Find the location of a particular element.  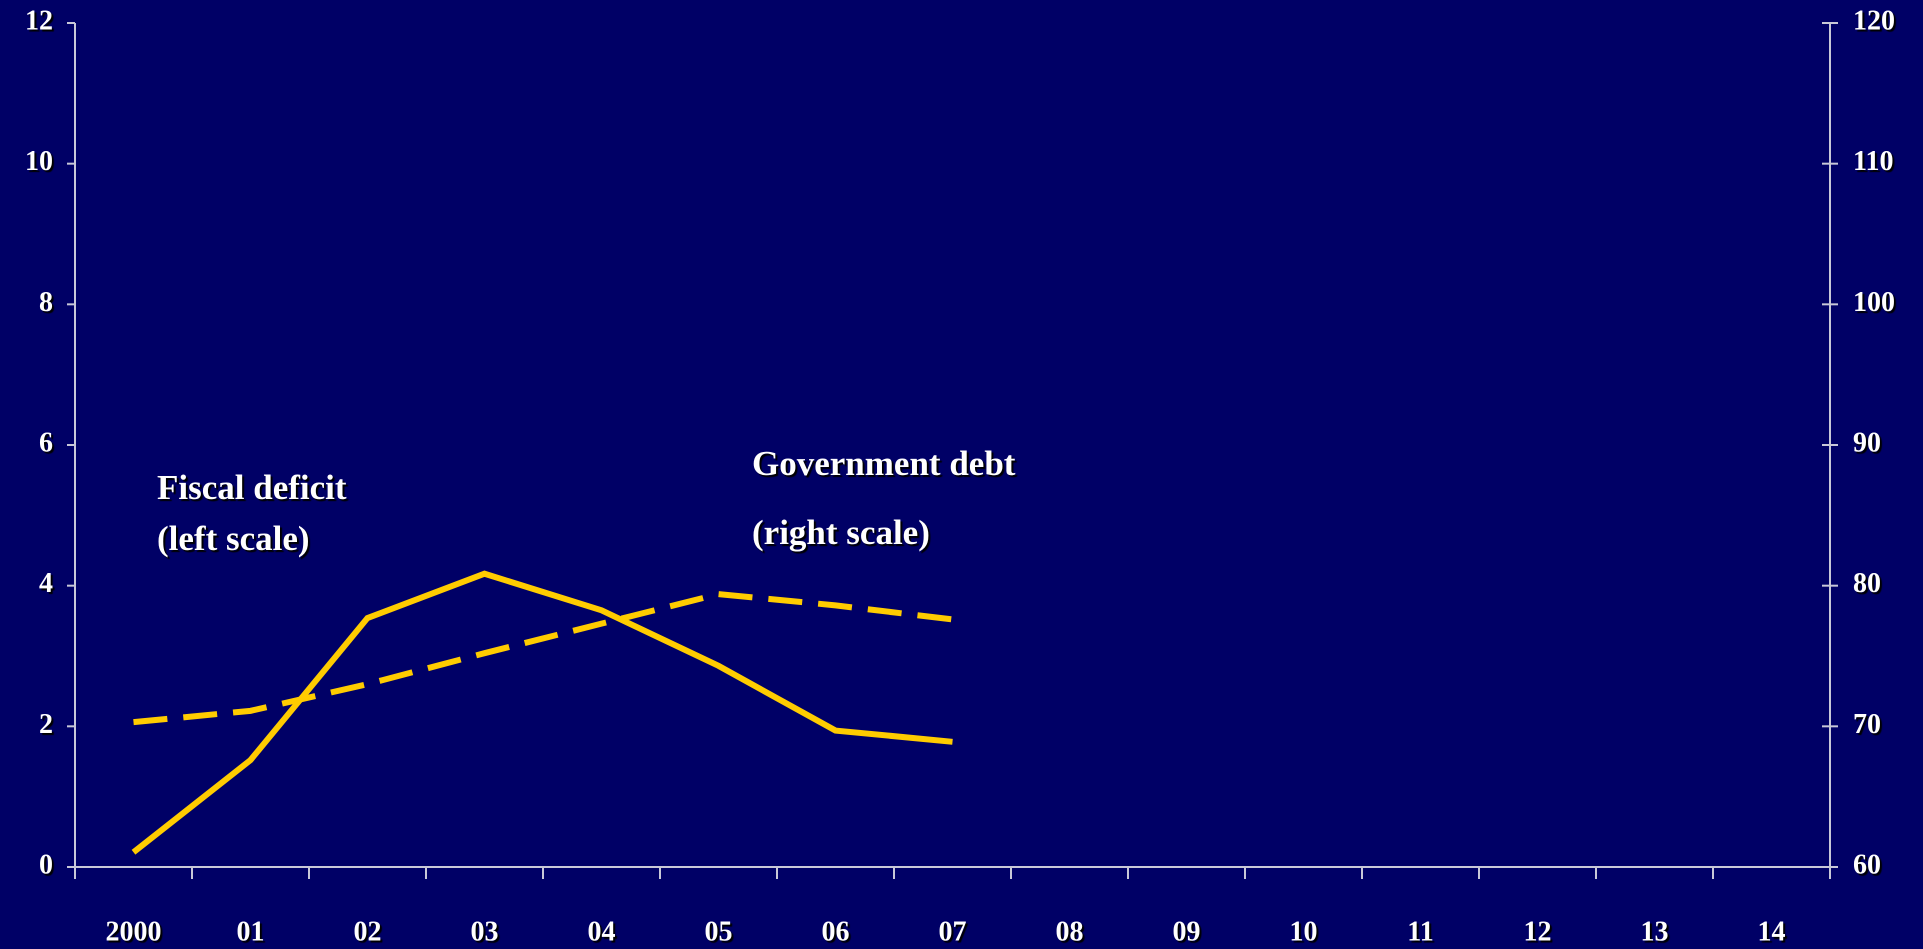

y2-tick-label: 110 is located at coordinates (1873, 161).